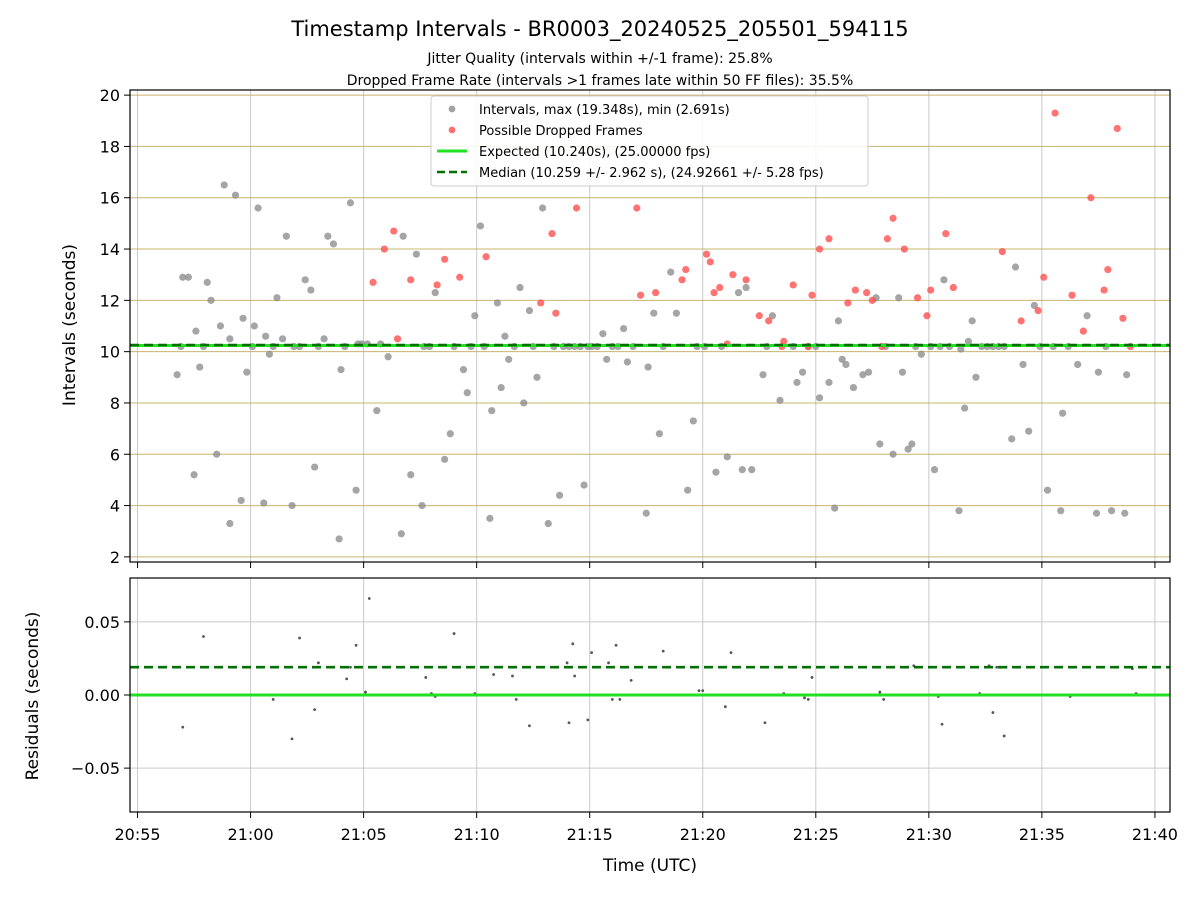  Describe the element at coordinates (364, 834) in the screenshot. I see `x-tick-label: 21:05` at that location.